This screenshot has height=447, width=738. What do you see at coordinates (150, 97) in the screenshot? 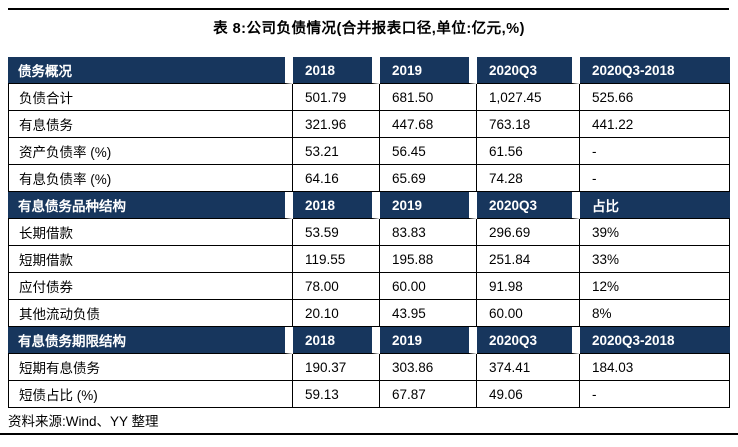
I see `row-label: 负债合计` at bounding box center [150, 97].